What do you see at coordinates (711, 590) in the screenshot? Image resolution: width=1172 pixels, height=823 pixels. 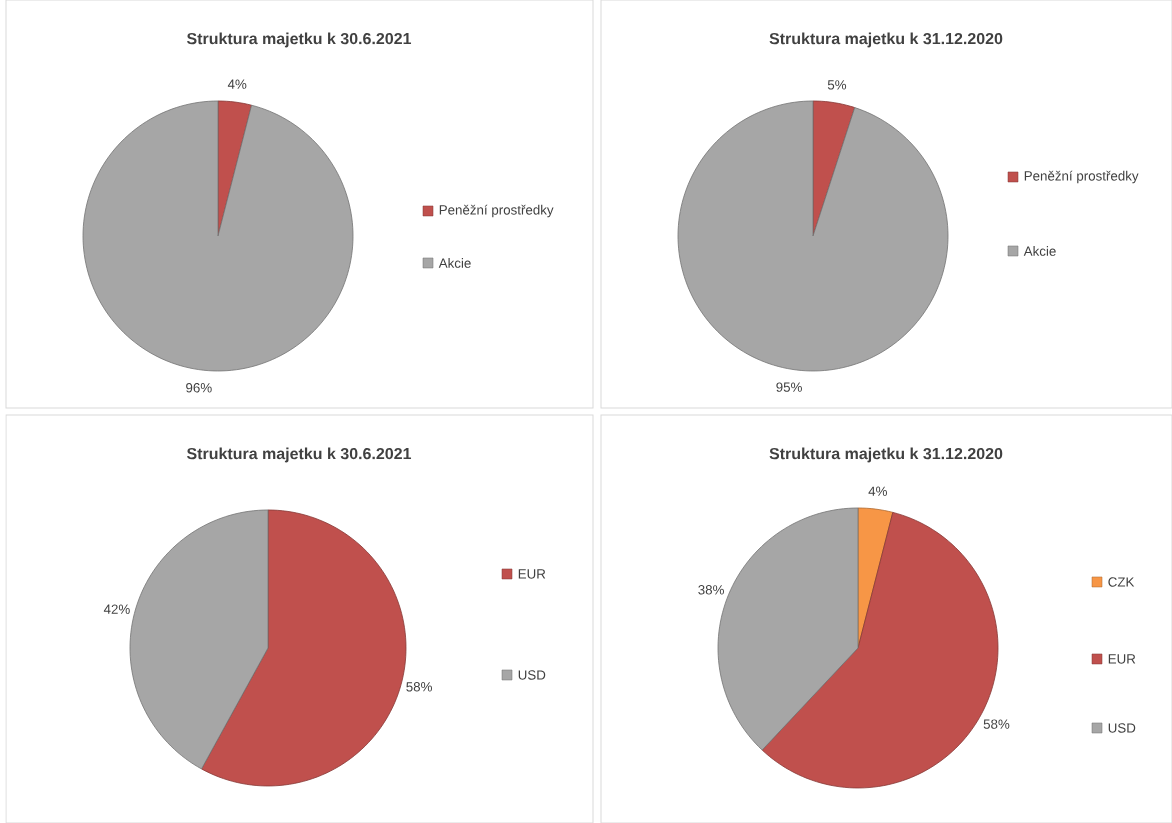 I see `data-label: 38%` at bounding box center [711, 590].